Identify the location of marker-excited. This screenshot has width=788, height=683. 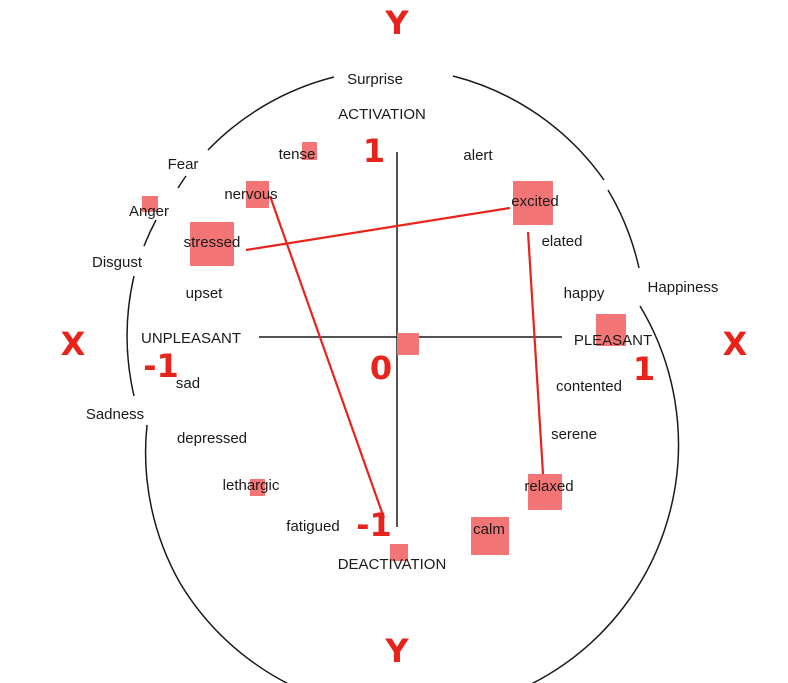
(533, 203).